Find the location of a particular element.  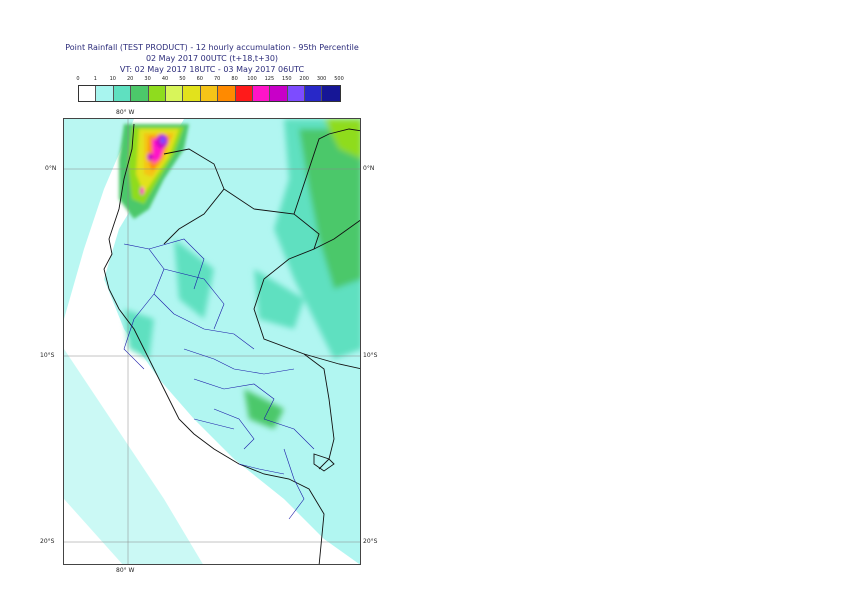

legend-tick-label: 125 is located at coordinates (269, 79).